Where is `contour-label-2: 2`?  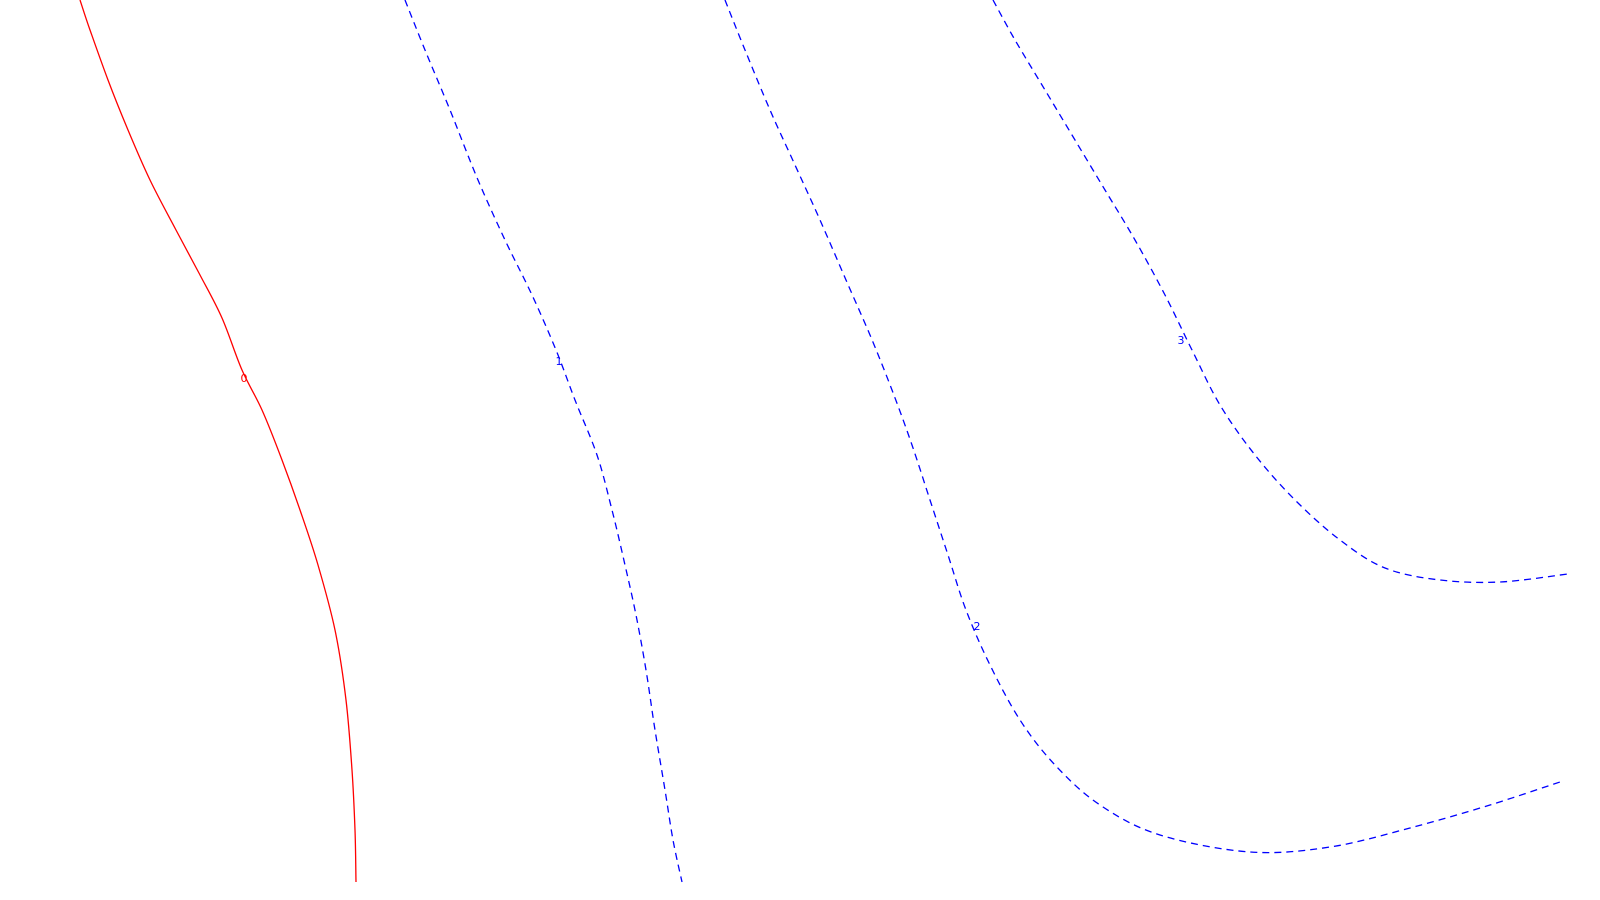
contour-label-2: 2 is located at coordinates (977, 626).